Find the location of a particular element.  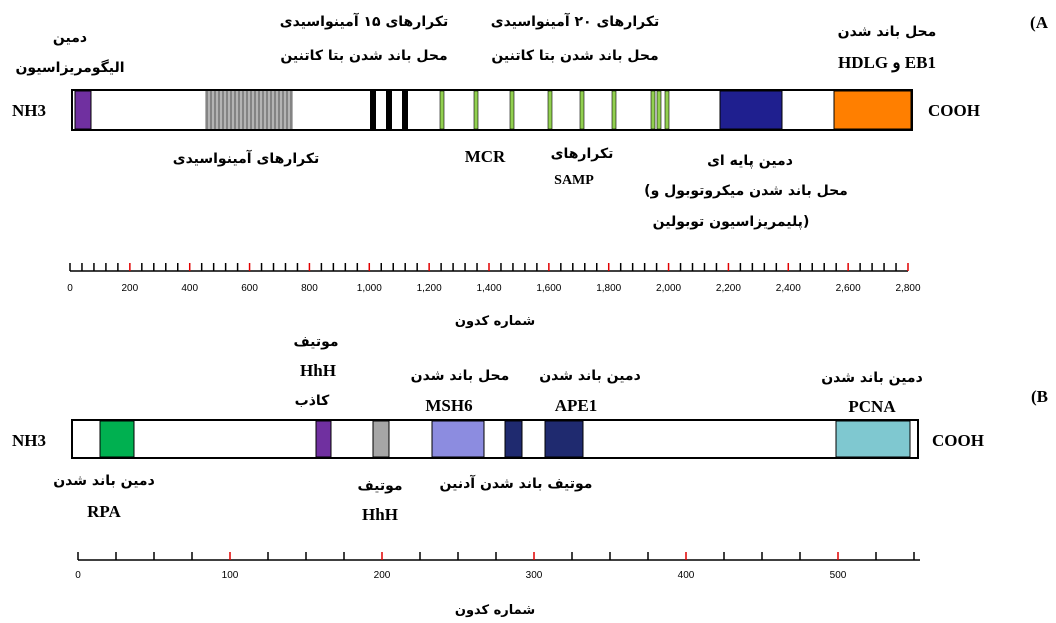

axis-a-tick-label: 2,800 is located at coordinates (907, 288).